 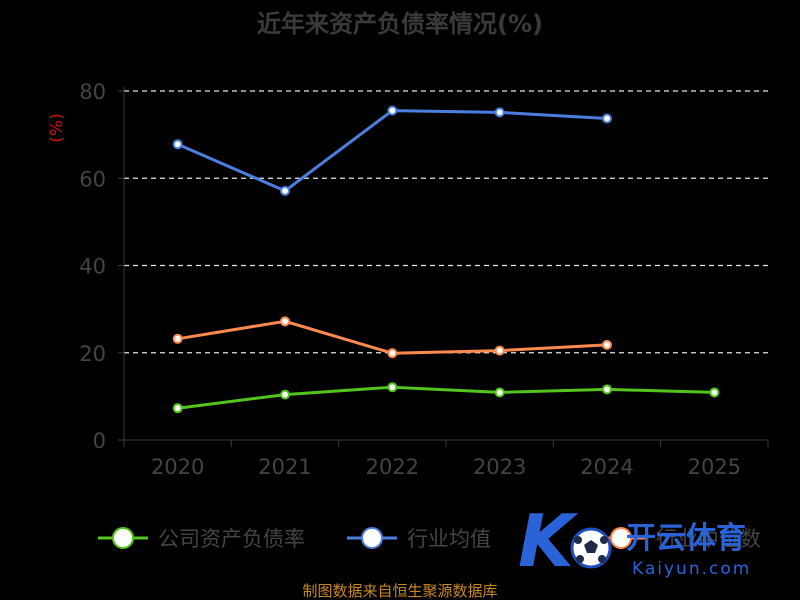 I want to click on legend-label: 行业中位数, so click(x=708, y=539).